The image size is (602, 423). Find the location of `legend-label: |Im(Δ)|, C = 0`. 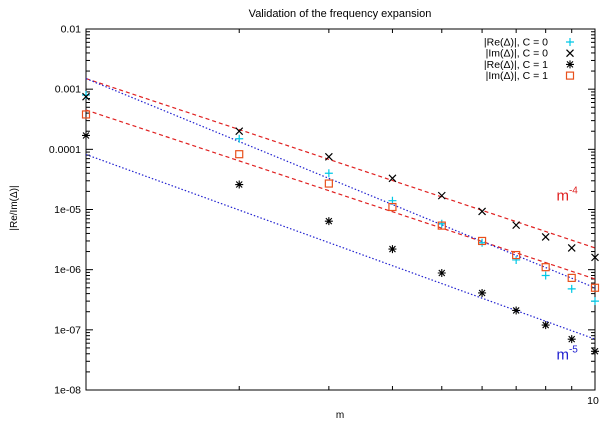

legend-label: |Im(Δ)|, C = 0 is located at coordinates (517, 54).